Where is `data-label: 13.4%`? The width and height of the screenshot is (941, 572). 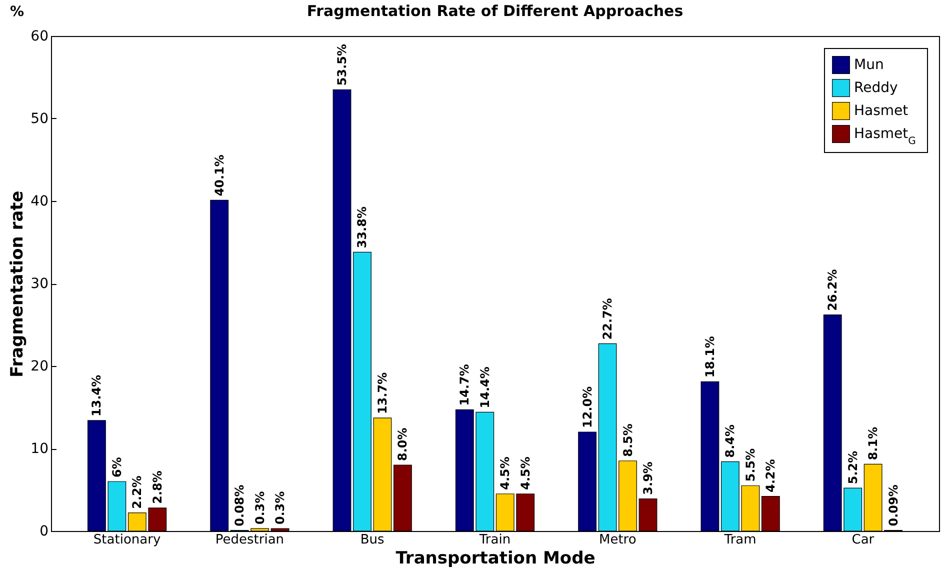
data-label: 13.4% is located at coordinates (97, 395).